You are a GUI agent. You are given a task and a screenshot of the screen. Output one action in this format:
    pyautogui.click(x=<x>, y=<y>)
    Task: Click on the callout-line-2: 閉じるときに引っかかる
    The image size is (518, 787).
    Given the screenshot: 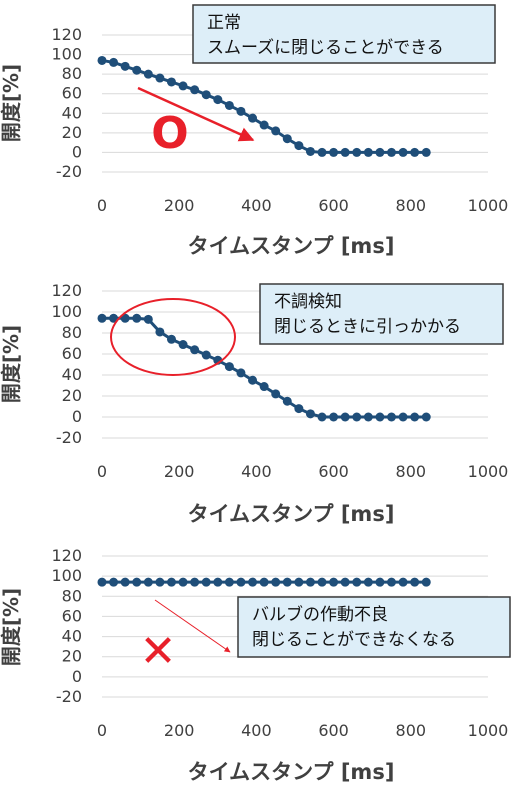 What is the action you would take?
    pyautogui.click(x=367, y=327)
    